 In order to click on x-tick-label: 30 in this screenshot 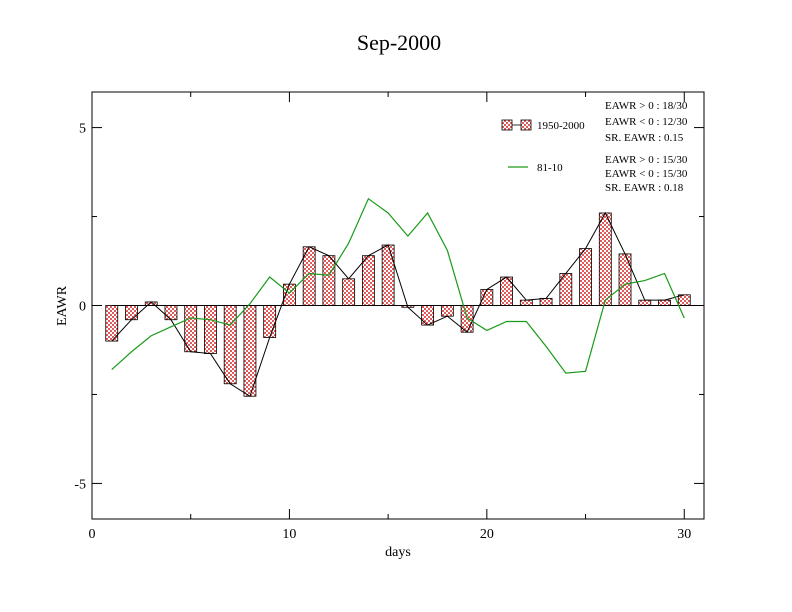, I will do `click(684, 534)`.